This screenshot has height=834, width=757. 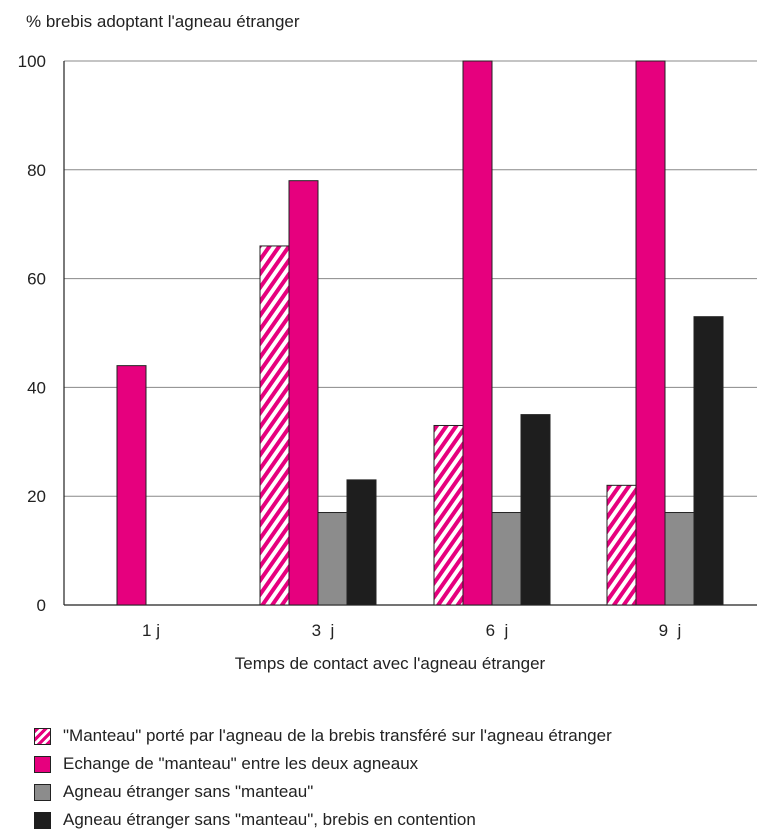 What do you see at coordinates (42, 792) in the screenshot?
I see `legend-swatch-grey` at bounding box center [42, 792].